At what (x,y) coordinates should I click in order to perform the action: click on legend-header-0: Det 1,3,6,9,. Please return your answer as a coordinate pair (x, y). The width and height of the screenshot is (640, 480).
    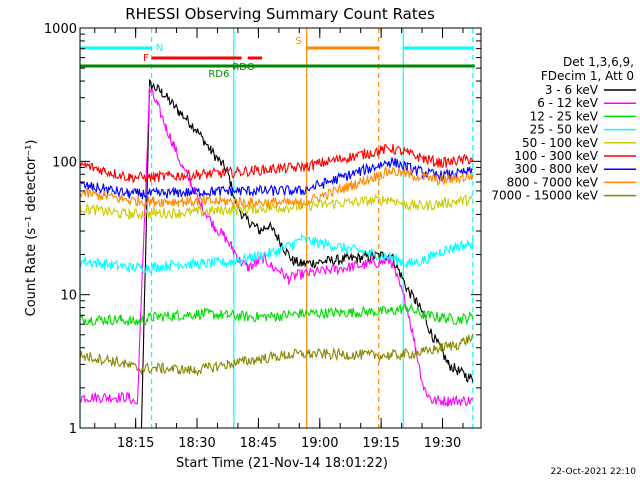
    Looking at the image, I should click on (598, 62).